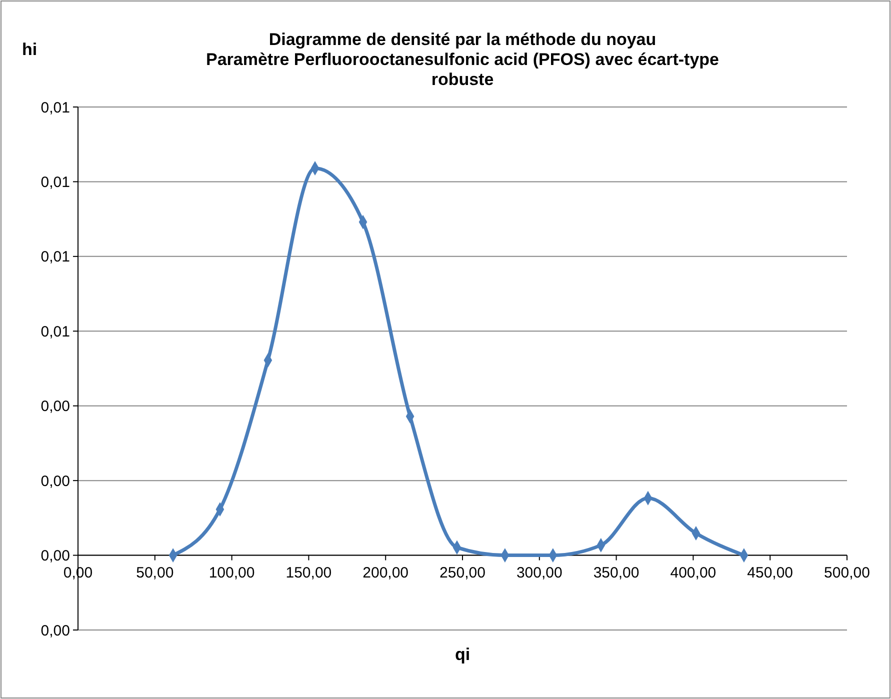  I want to click on y-axis-title: hi, so click(30, 49).